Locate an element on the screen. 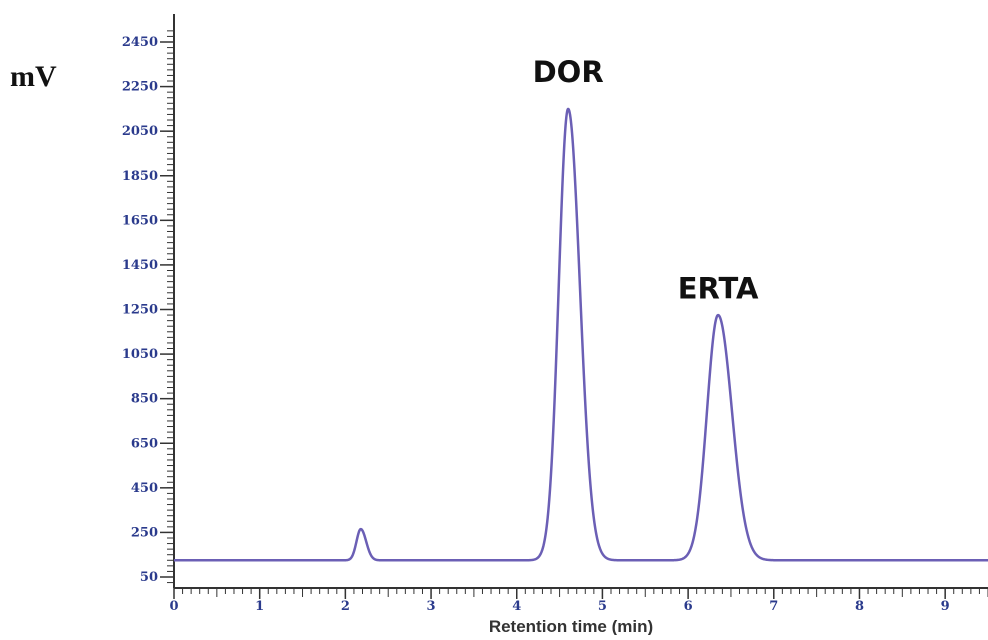 The image size is (988, 640). x-tick-label: 1 is located at coordinates (259, 606).